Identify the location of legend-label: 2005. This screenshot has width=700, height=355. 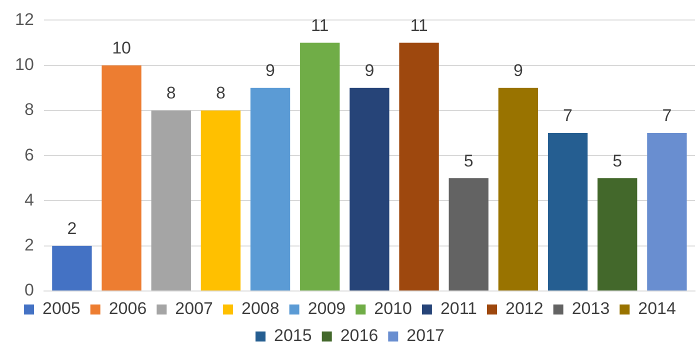
(61, 308).